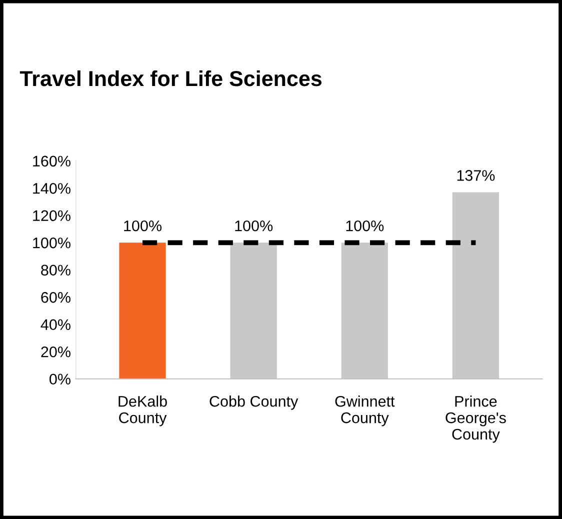 This screenshot has height=519, width=562. I want to click on y-tick-label: 60%, so click(55, 297).